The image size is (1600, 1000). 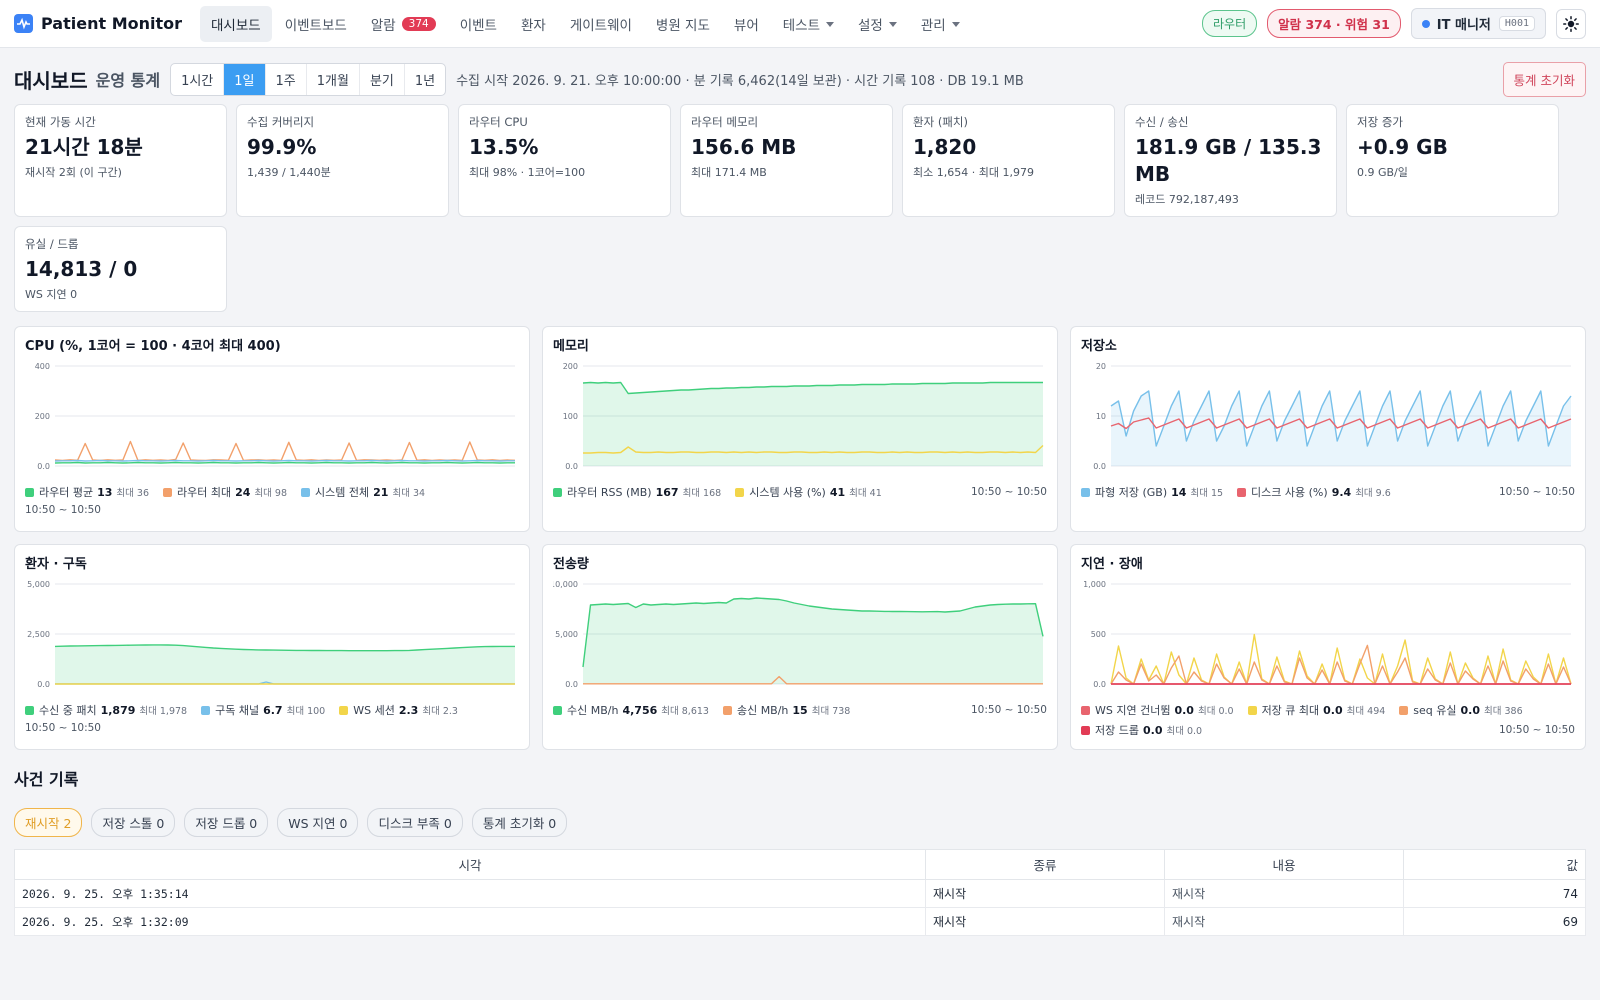 I want to click on storage-chart: 20 10 0.0, so click(x=1328, y=418).